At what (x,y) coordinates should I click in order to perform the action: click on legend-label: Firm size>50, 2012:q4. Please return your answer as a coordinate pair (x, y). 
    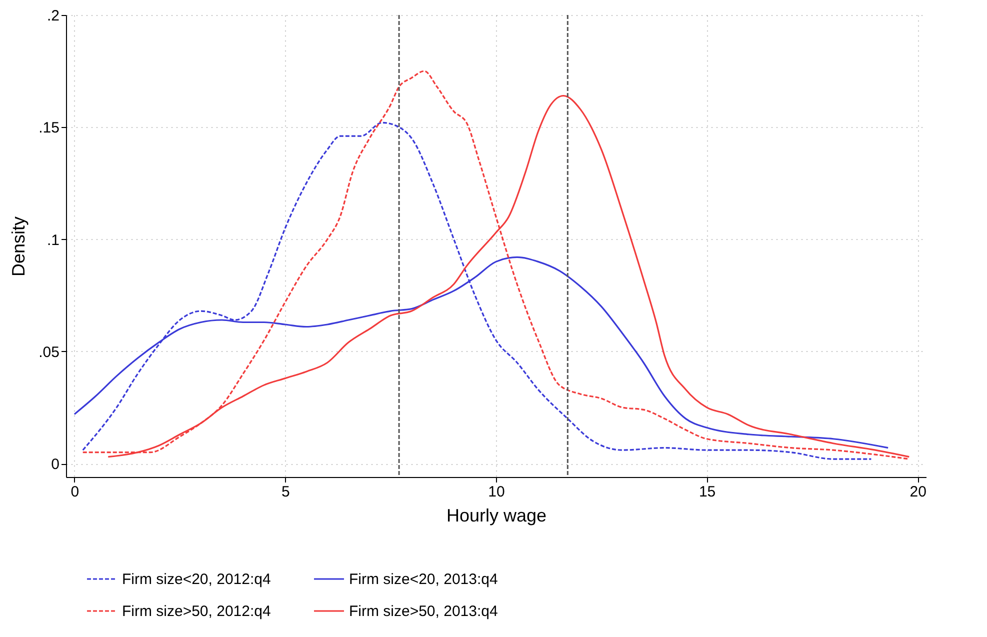
    Looking at the image, I should click on (196, 611).